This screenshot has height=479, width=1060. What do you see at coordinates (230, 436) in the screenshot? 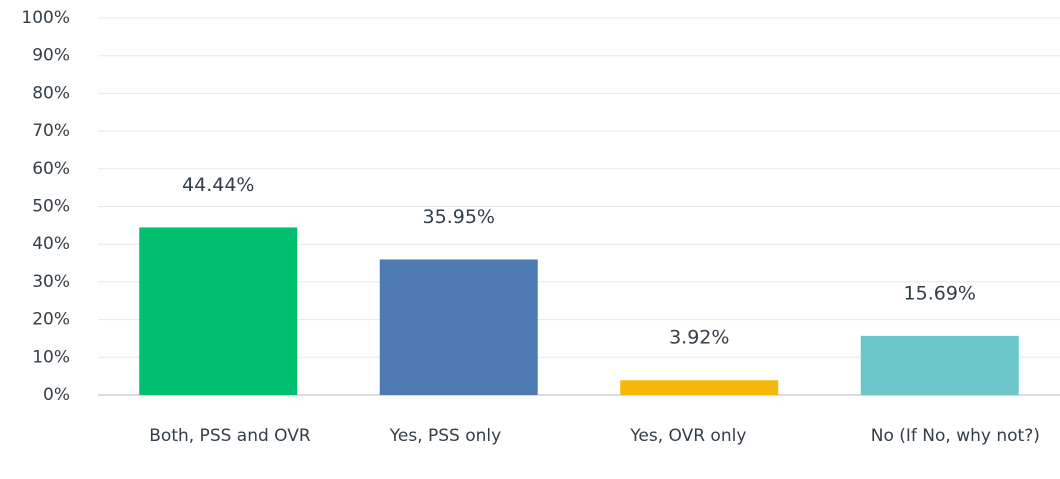
I see `x-tick-label: Both, PSS and OVR` at bounding box center [230, 436].